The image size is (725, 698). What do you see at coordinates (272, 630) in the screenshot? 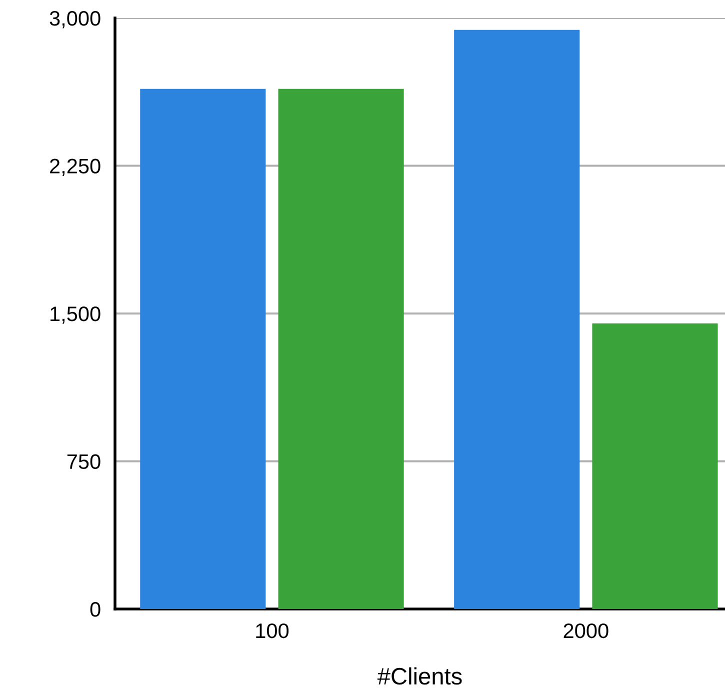
I see `x-tick-label: 100` at bounding box center [272, 630].